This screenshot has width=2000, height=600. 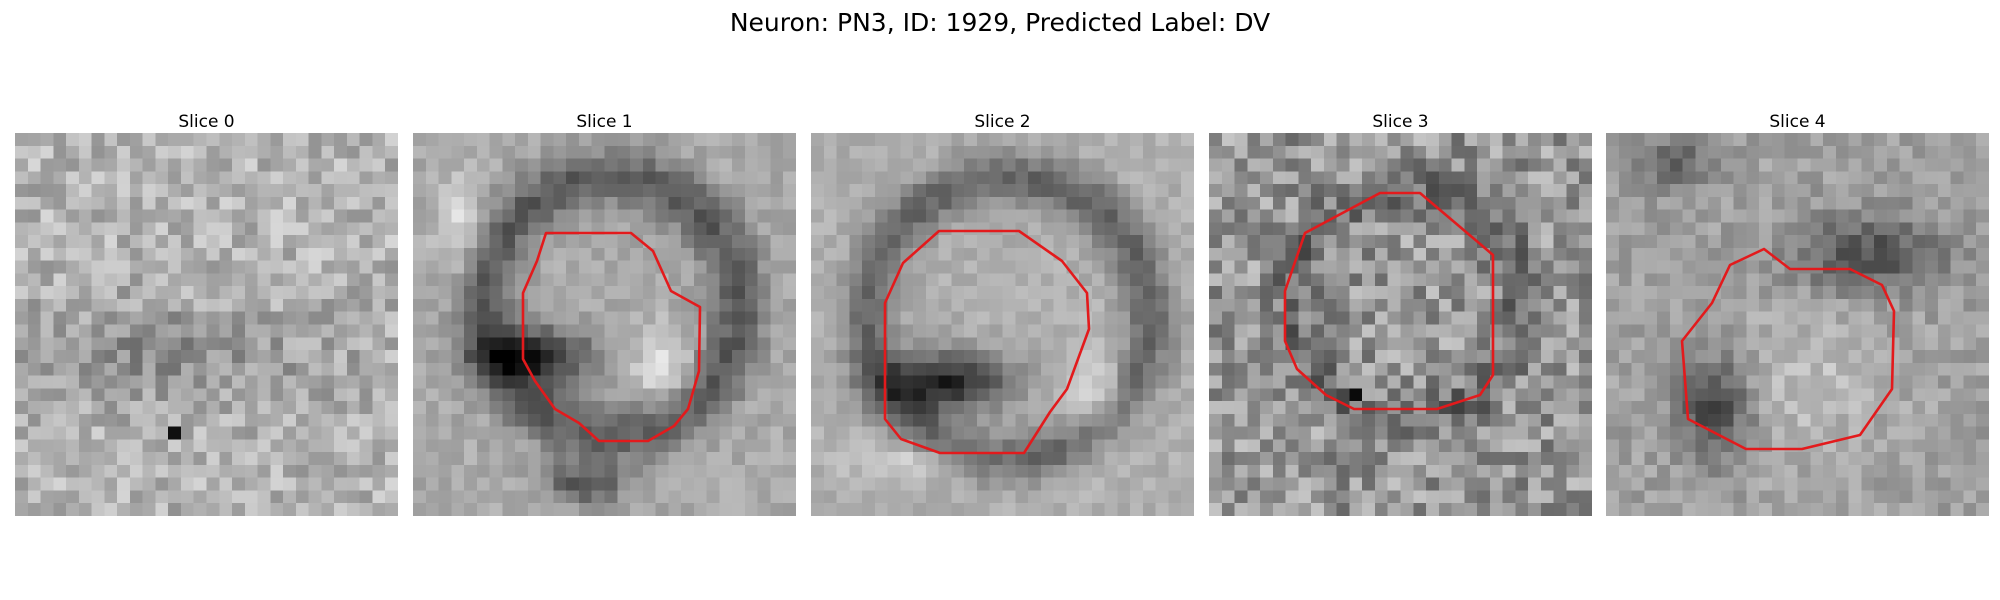 I want to click on slice-panel-3: Slice 3, so click(x=1400, y=314).